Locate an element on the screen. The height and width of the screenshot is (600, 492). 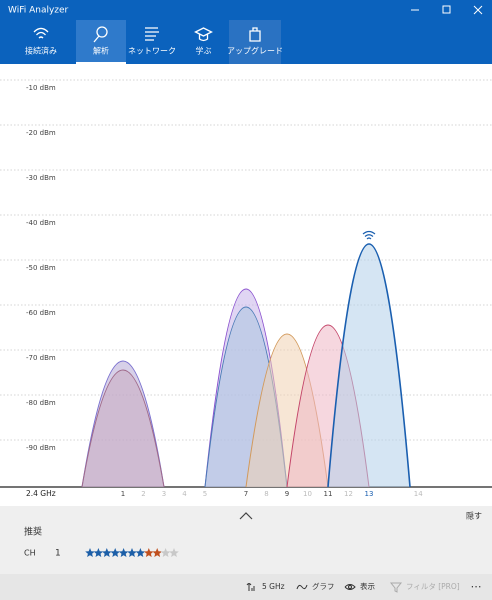
y-tick-label: -30 dBm is located at coordinates (41, 178).